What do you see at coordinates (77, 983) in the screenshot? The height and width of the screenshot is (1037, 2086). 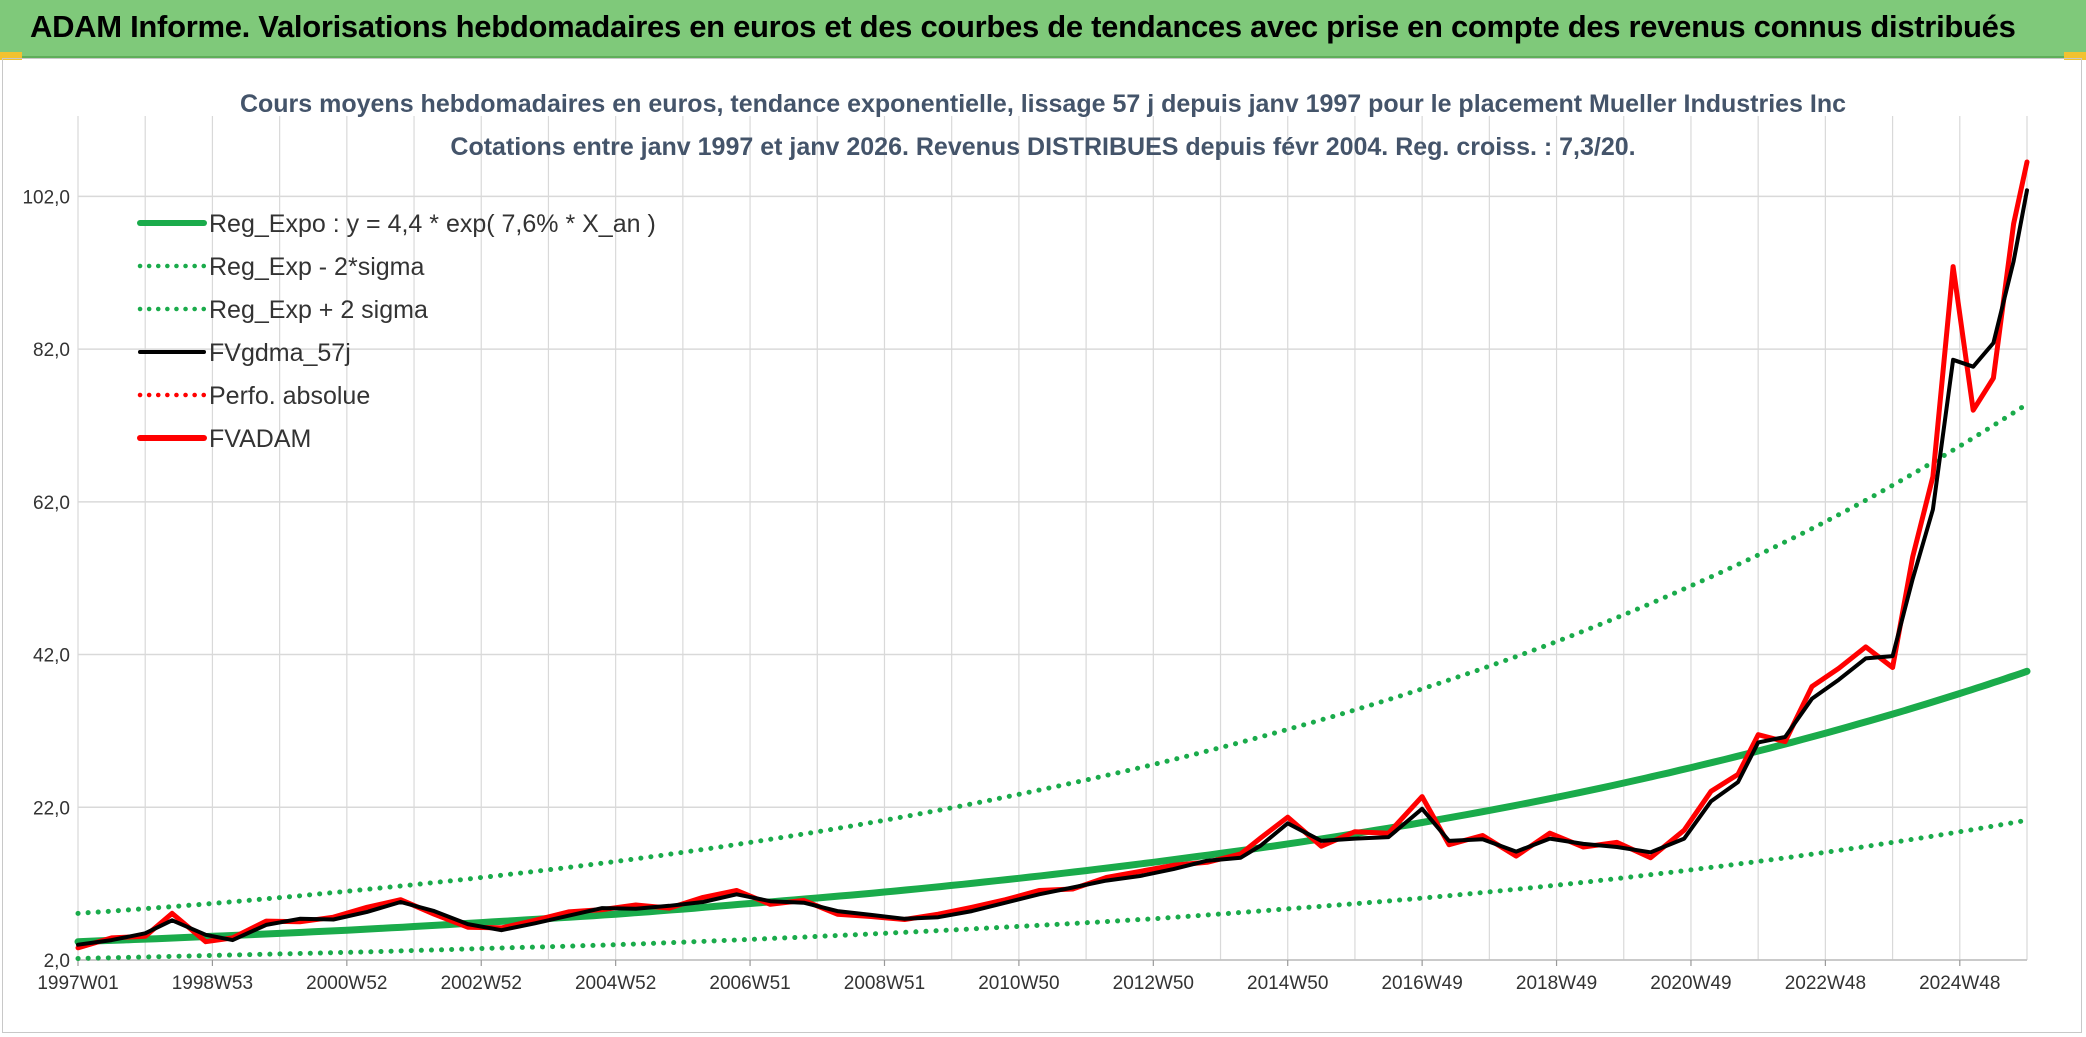 I see `x-tick-label: 1997W01` at bounding box center [77, 983].